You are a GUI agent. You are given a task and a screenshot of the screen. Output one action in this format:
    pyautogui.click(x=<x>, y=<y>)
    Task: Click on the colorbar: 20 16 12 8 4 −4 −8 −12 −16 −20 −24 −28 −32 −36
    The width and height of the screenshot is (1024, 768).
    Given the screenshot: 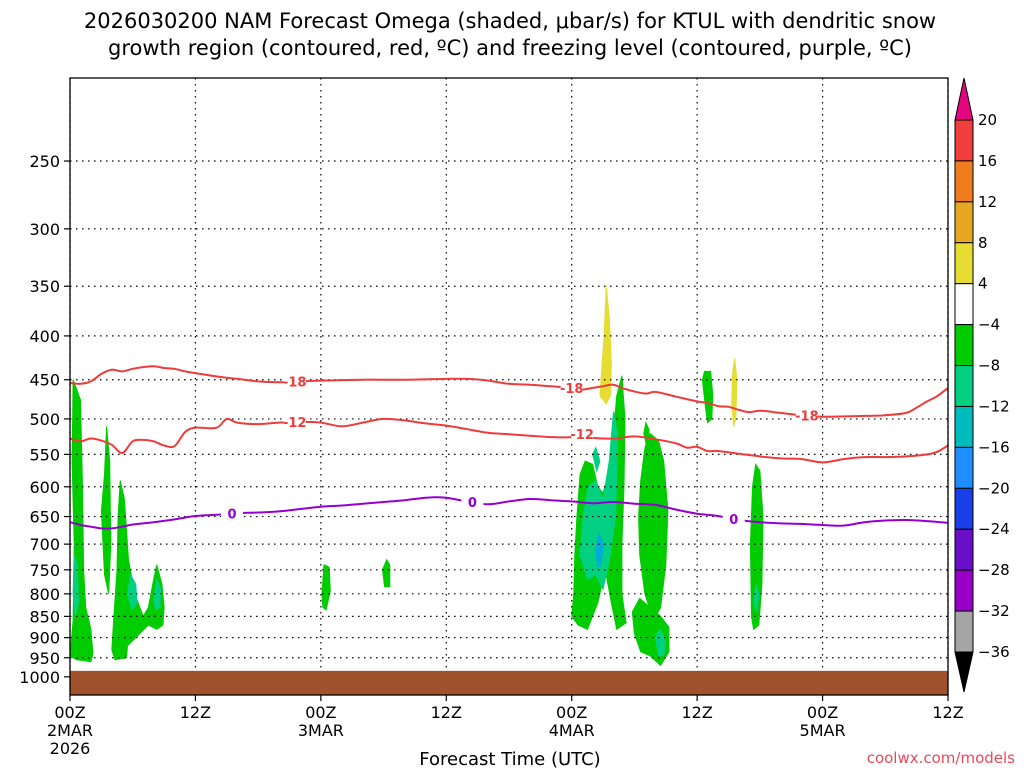 What is the action you would take?
    pyautogui.click(x=982, y=385)
    